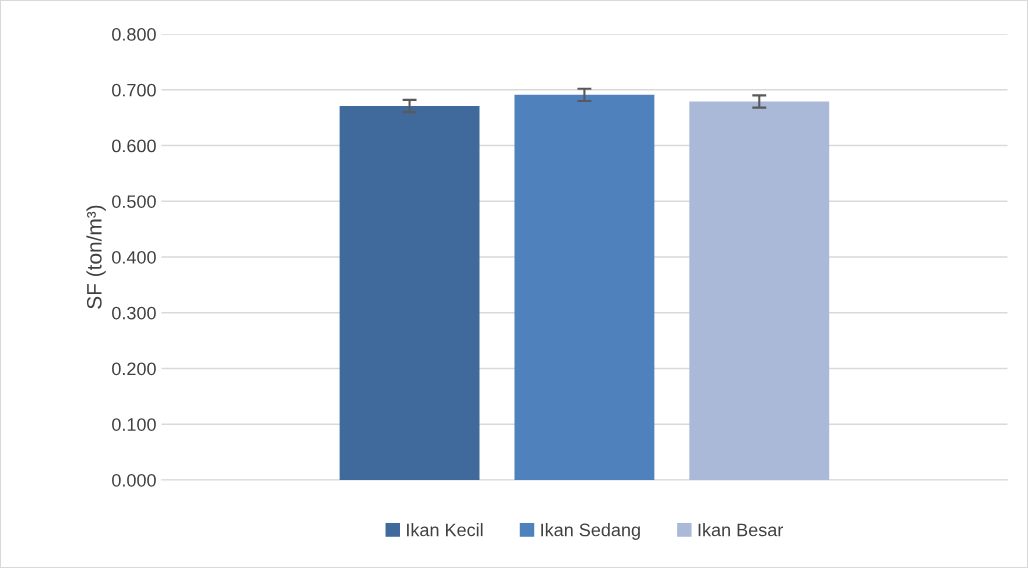 The height and width of the screenshot is (568, 1028). Describe the element at coordinates (134, 34) in the screenshot. I see `y-tick-label: 0.800` at that location.